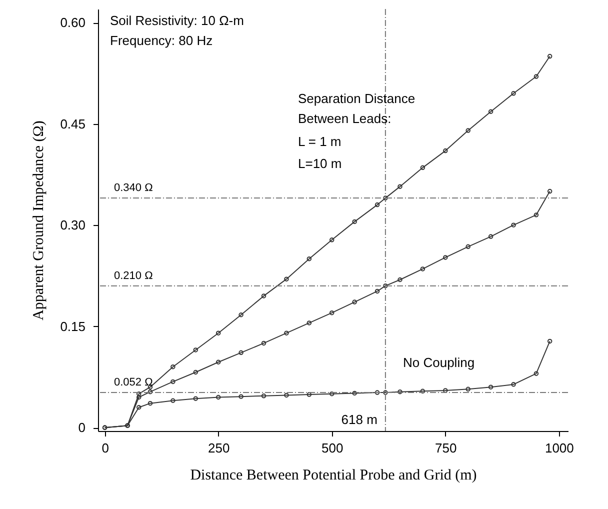 This screenshot has height=509, width=608. What do you see at coordinates (359, 419) in the screenshot?
I see `ref-line-label: 618 m` at bounding box center [359, 419].